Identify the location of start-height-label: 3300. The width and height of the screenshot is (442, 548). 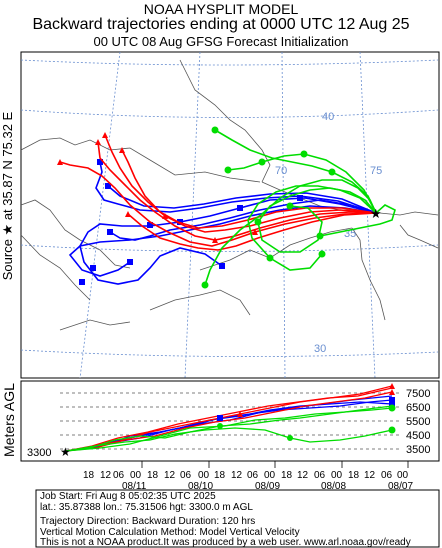
(39, 453).